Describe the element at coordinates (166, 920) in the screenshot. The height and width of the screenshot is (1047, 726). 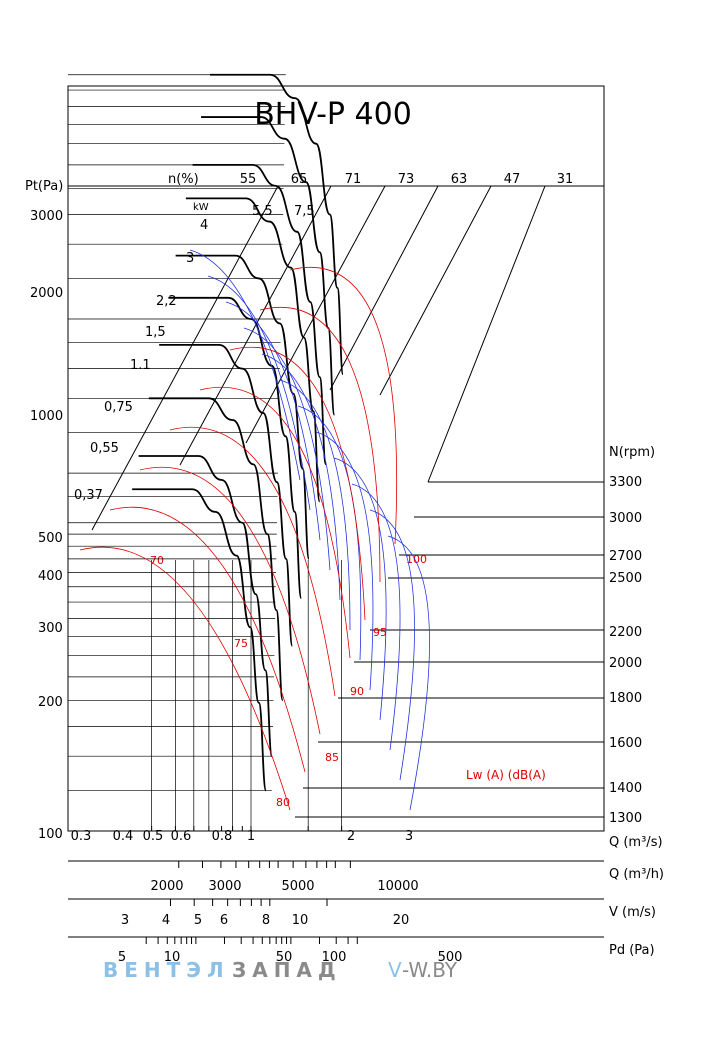
I see `v-tick: 4` at that location.